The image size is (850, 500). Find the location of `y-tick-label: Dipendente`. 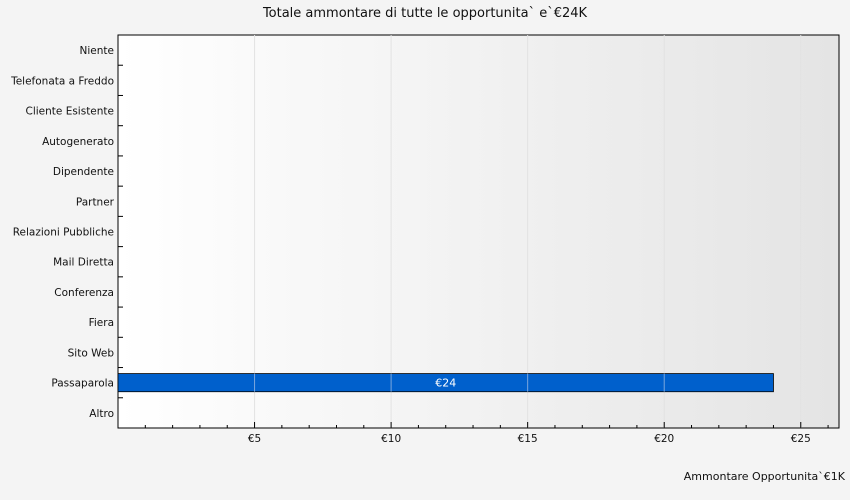

y-tick-label: Dipendente is located at coordinates (83, 172).